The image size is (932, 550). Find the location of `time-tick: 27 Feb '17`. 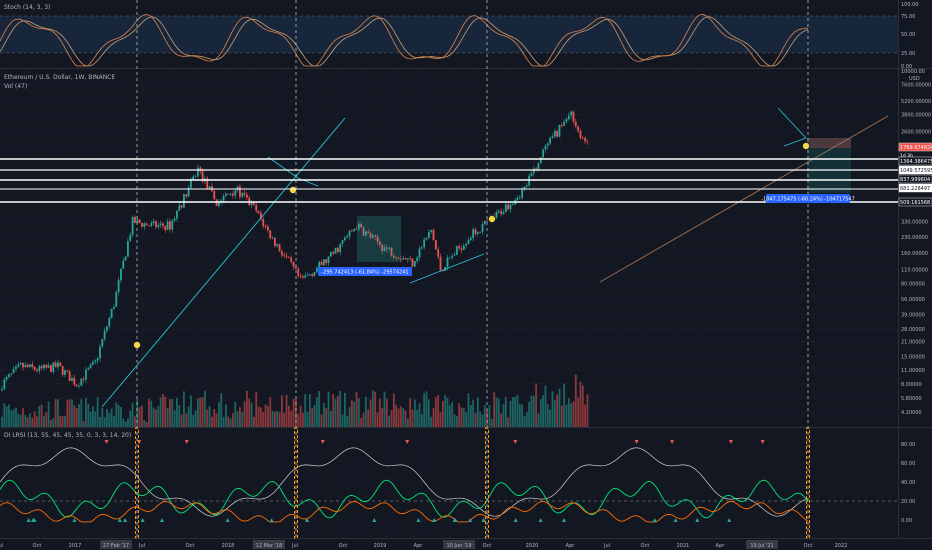

time-tick: 27 Feb '17 is located at coordinates (116, 546).